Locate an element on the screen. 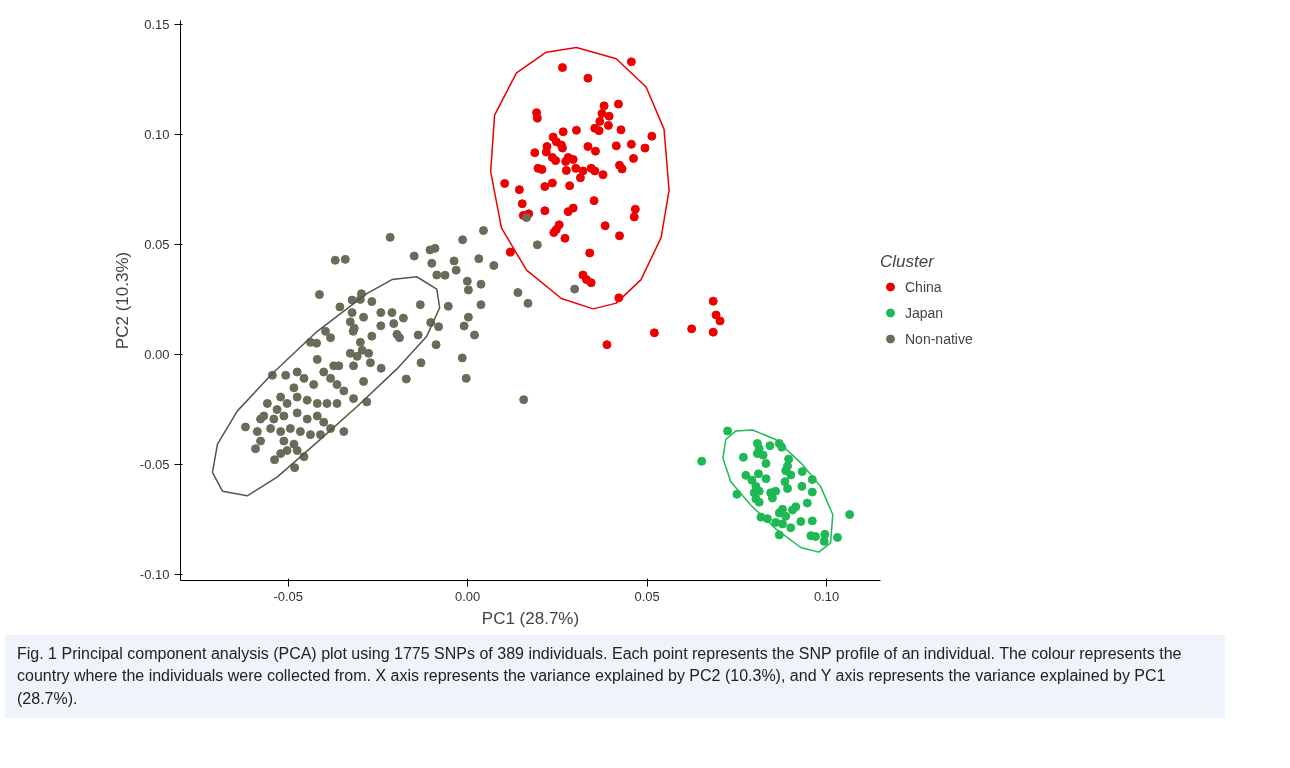 Image resolution: width=1290 pixels, height=768 pixels. y-tick-label: -0.10 is located at coordinates (154, 575).